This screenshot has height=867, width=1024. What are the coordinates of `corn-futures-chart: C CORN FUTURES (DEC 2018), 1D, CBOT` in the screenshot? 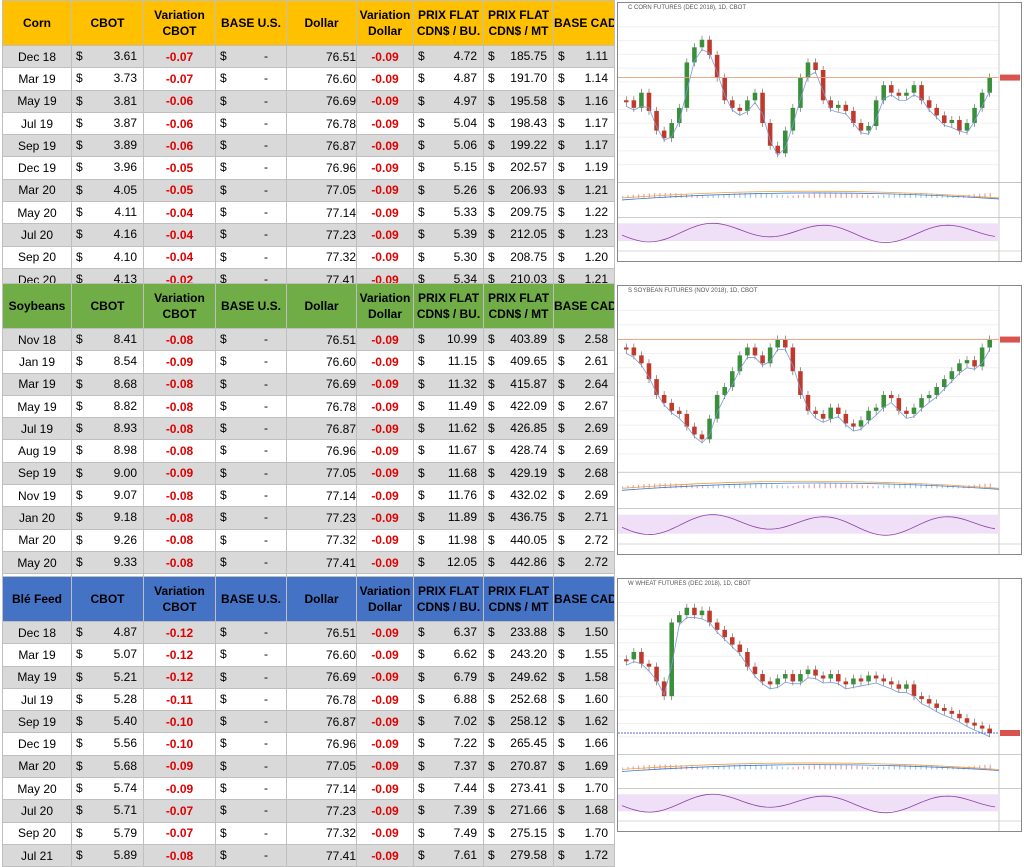 It's located at (819, 132).